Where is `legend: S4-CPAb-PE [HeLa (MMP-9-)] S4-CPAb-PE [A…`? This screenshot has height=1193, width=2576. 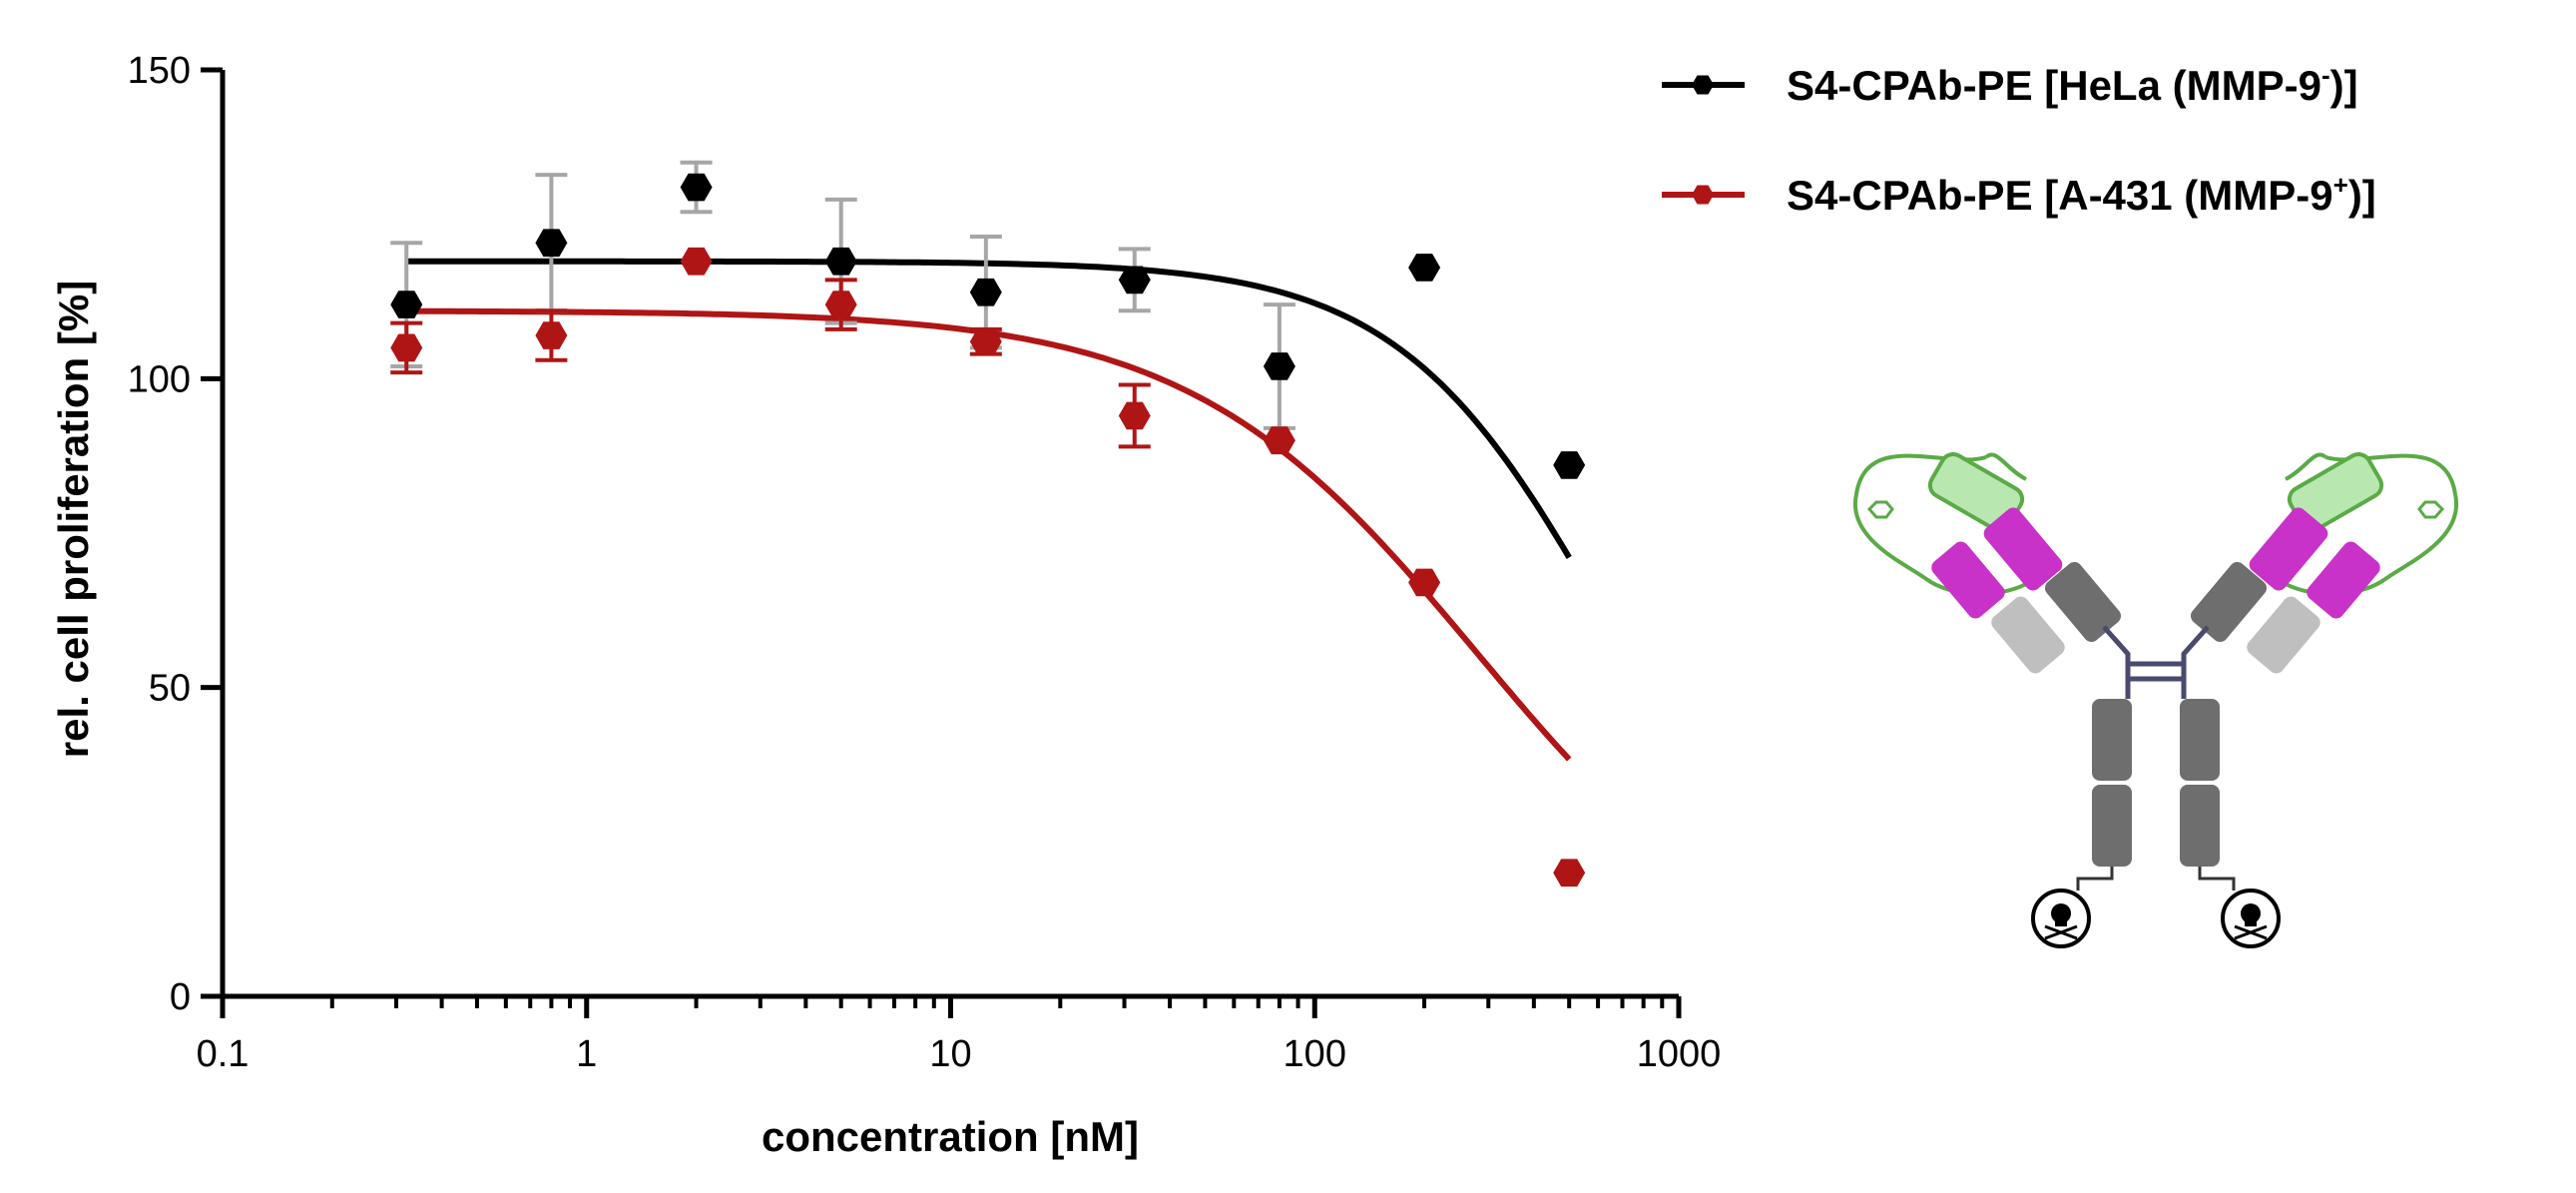
legend: S4-CPAb-PE [HeLa (MMP-9-)] S4-CPAb-PE [A… is located at coordinates (2019, 139).